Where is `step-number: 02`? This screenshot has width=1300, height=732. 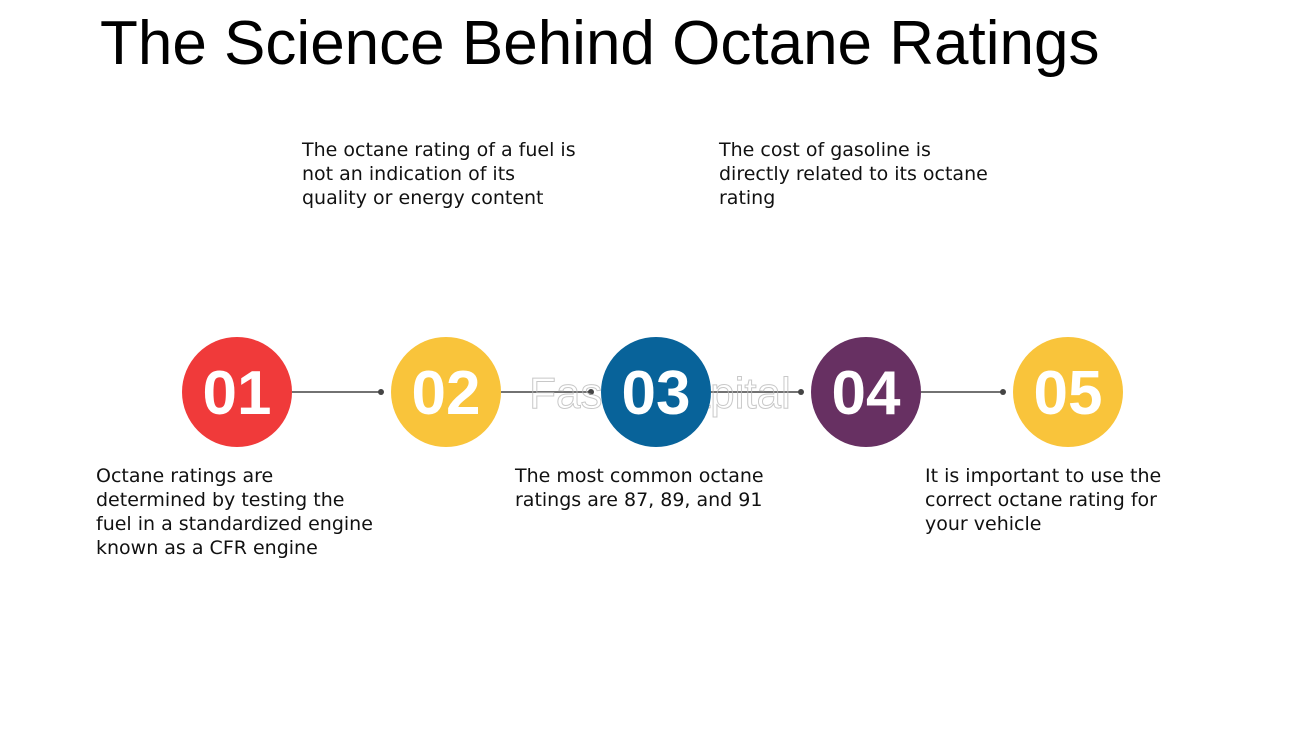
step-number: 02 is located at coordinates (446, 393).